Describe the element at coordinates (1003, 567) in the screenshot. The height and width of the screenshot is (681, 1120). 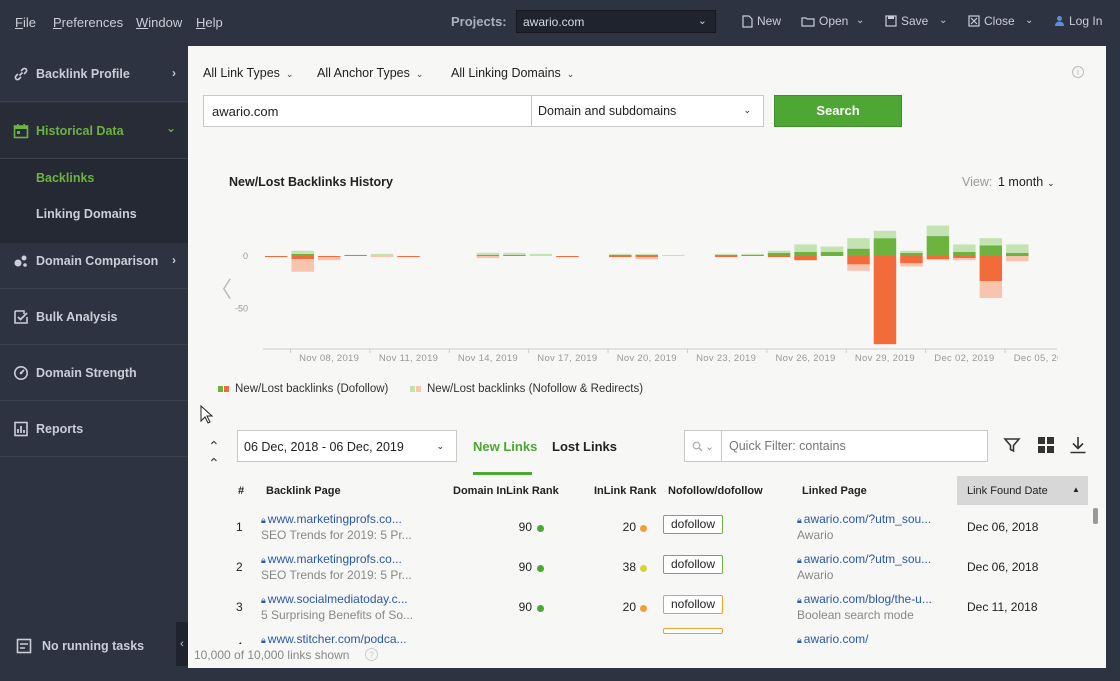
I see `link-found-date: Dec 06, 2018` at that location.